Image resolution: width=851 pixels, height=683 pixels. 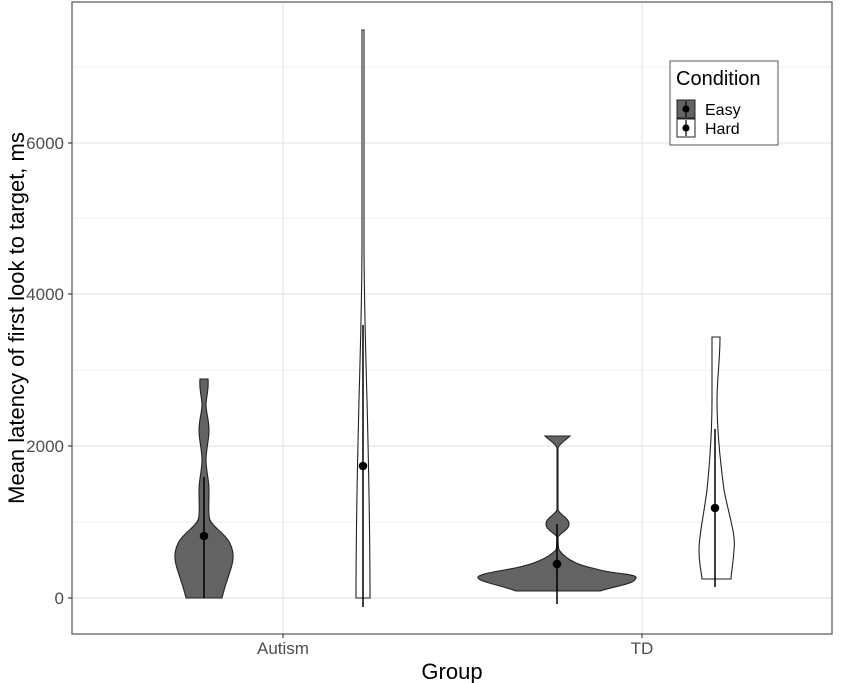 I want to click on legend: Condition Easy Hard, so click(x=724, y=103).